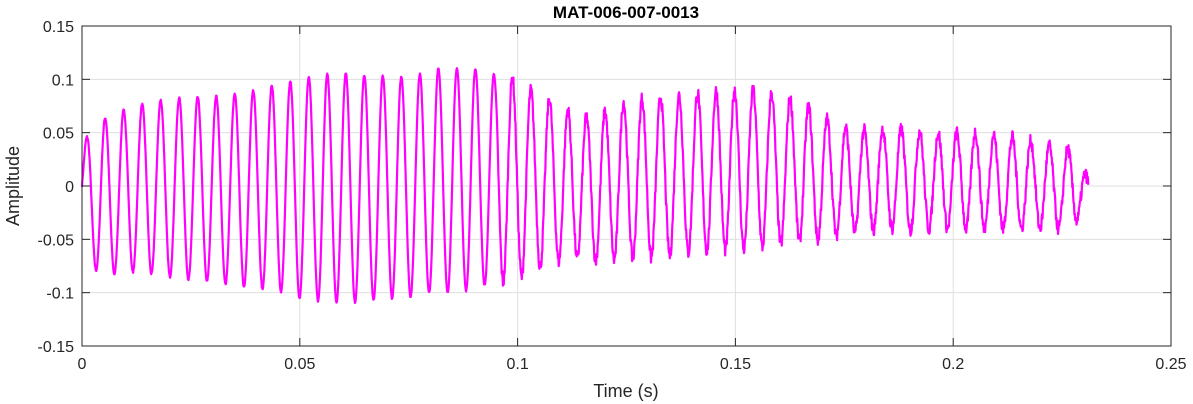 Image resolution: width=1193 pixels, height=404 pixels. I want to click on y-tick-labels: -0.15 -0.1 -0.05 0 0.05 0.1 0.15, so click(56, 187).